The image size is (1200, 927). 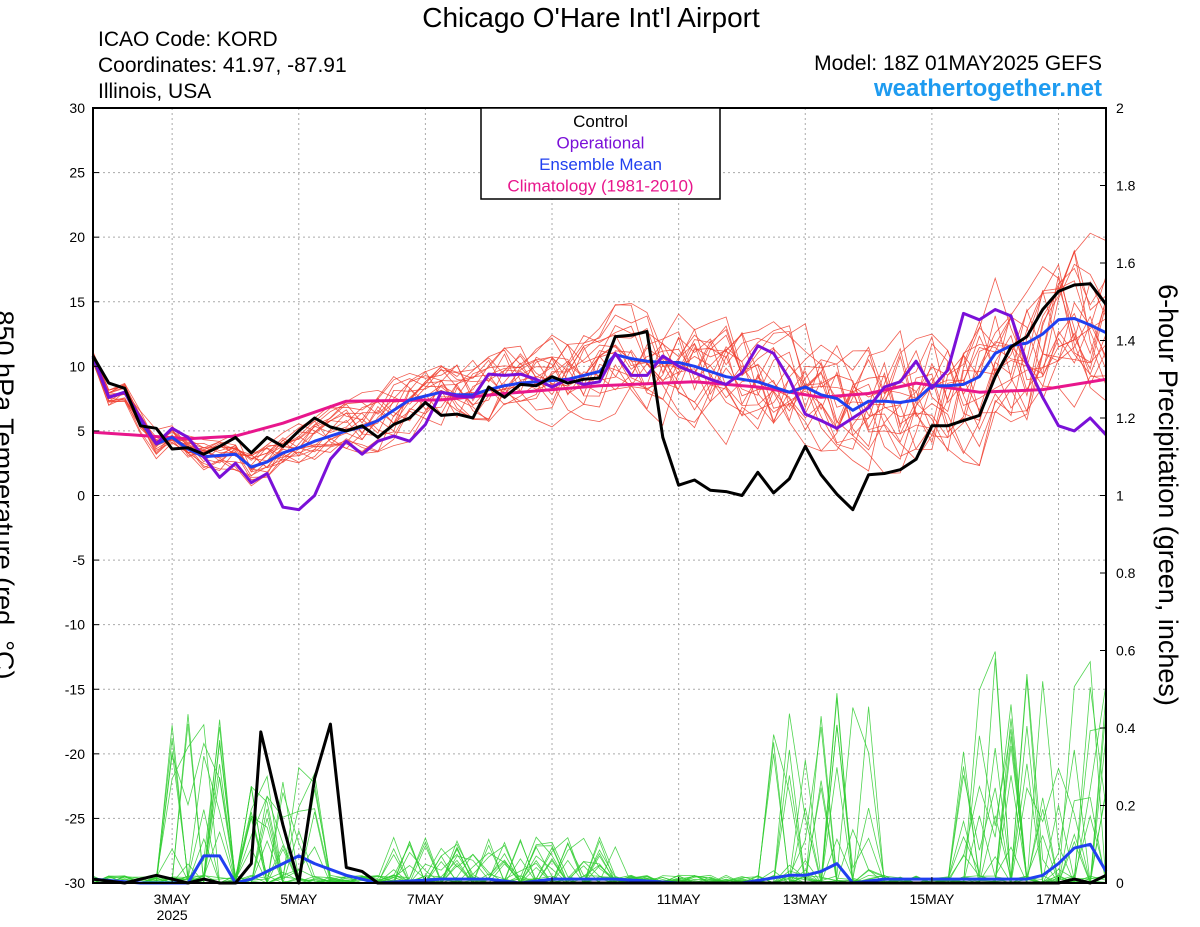 What do you see at coordinates (77, 366) in the screenshot?
I see `y-tick-label-left: 10` at bounding box center [77, 366].